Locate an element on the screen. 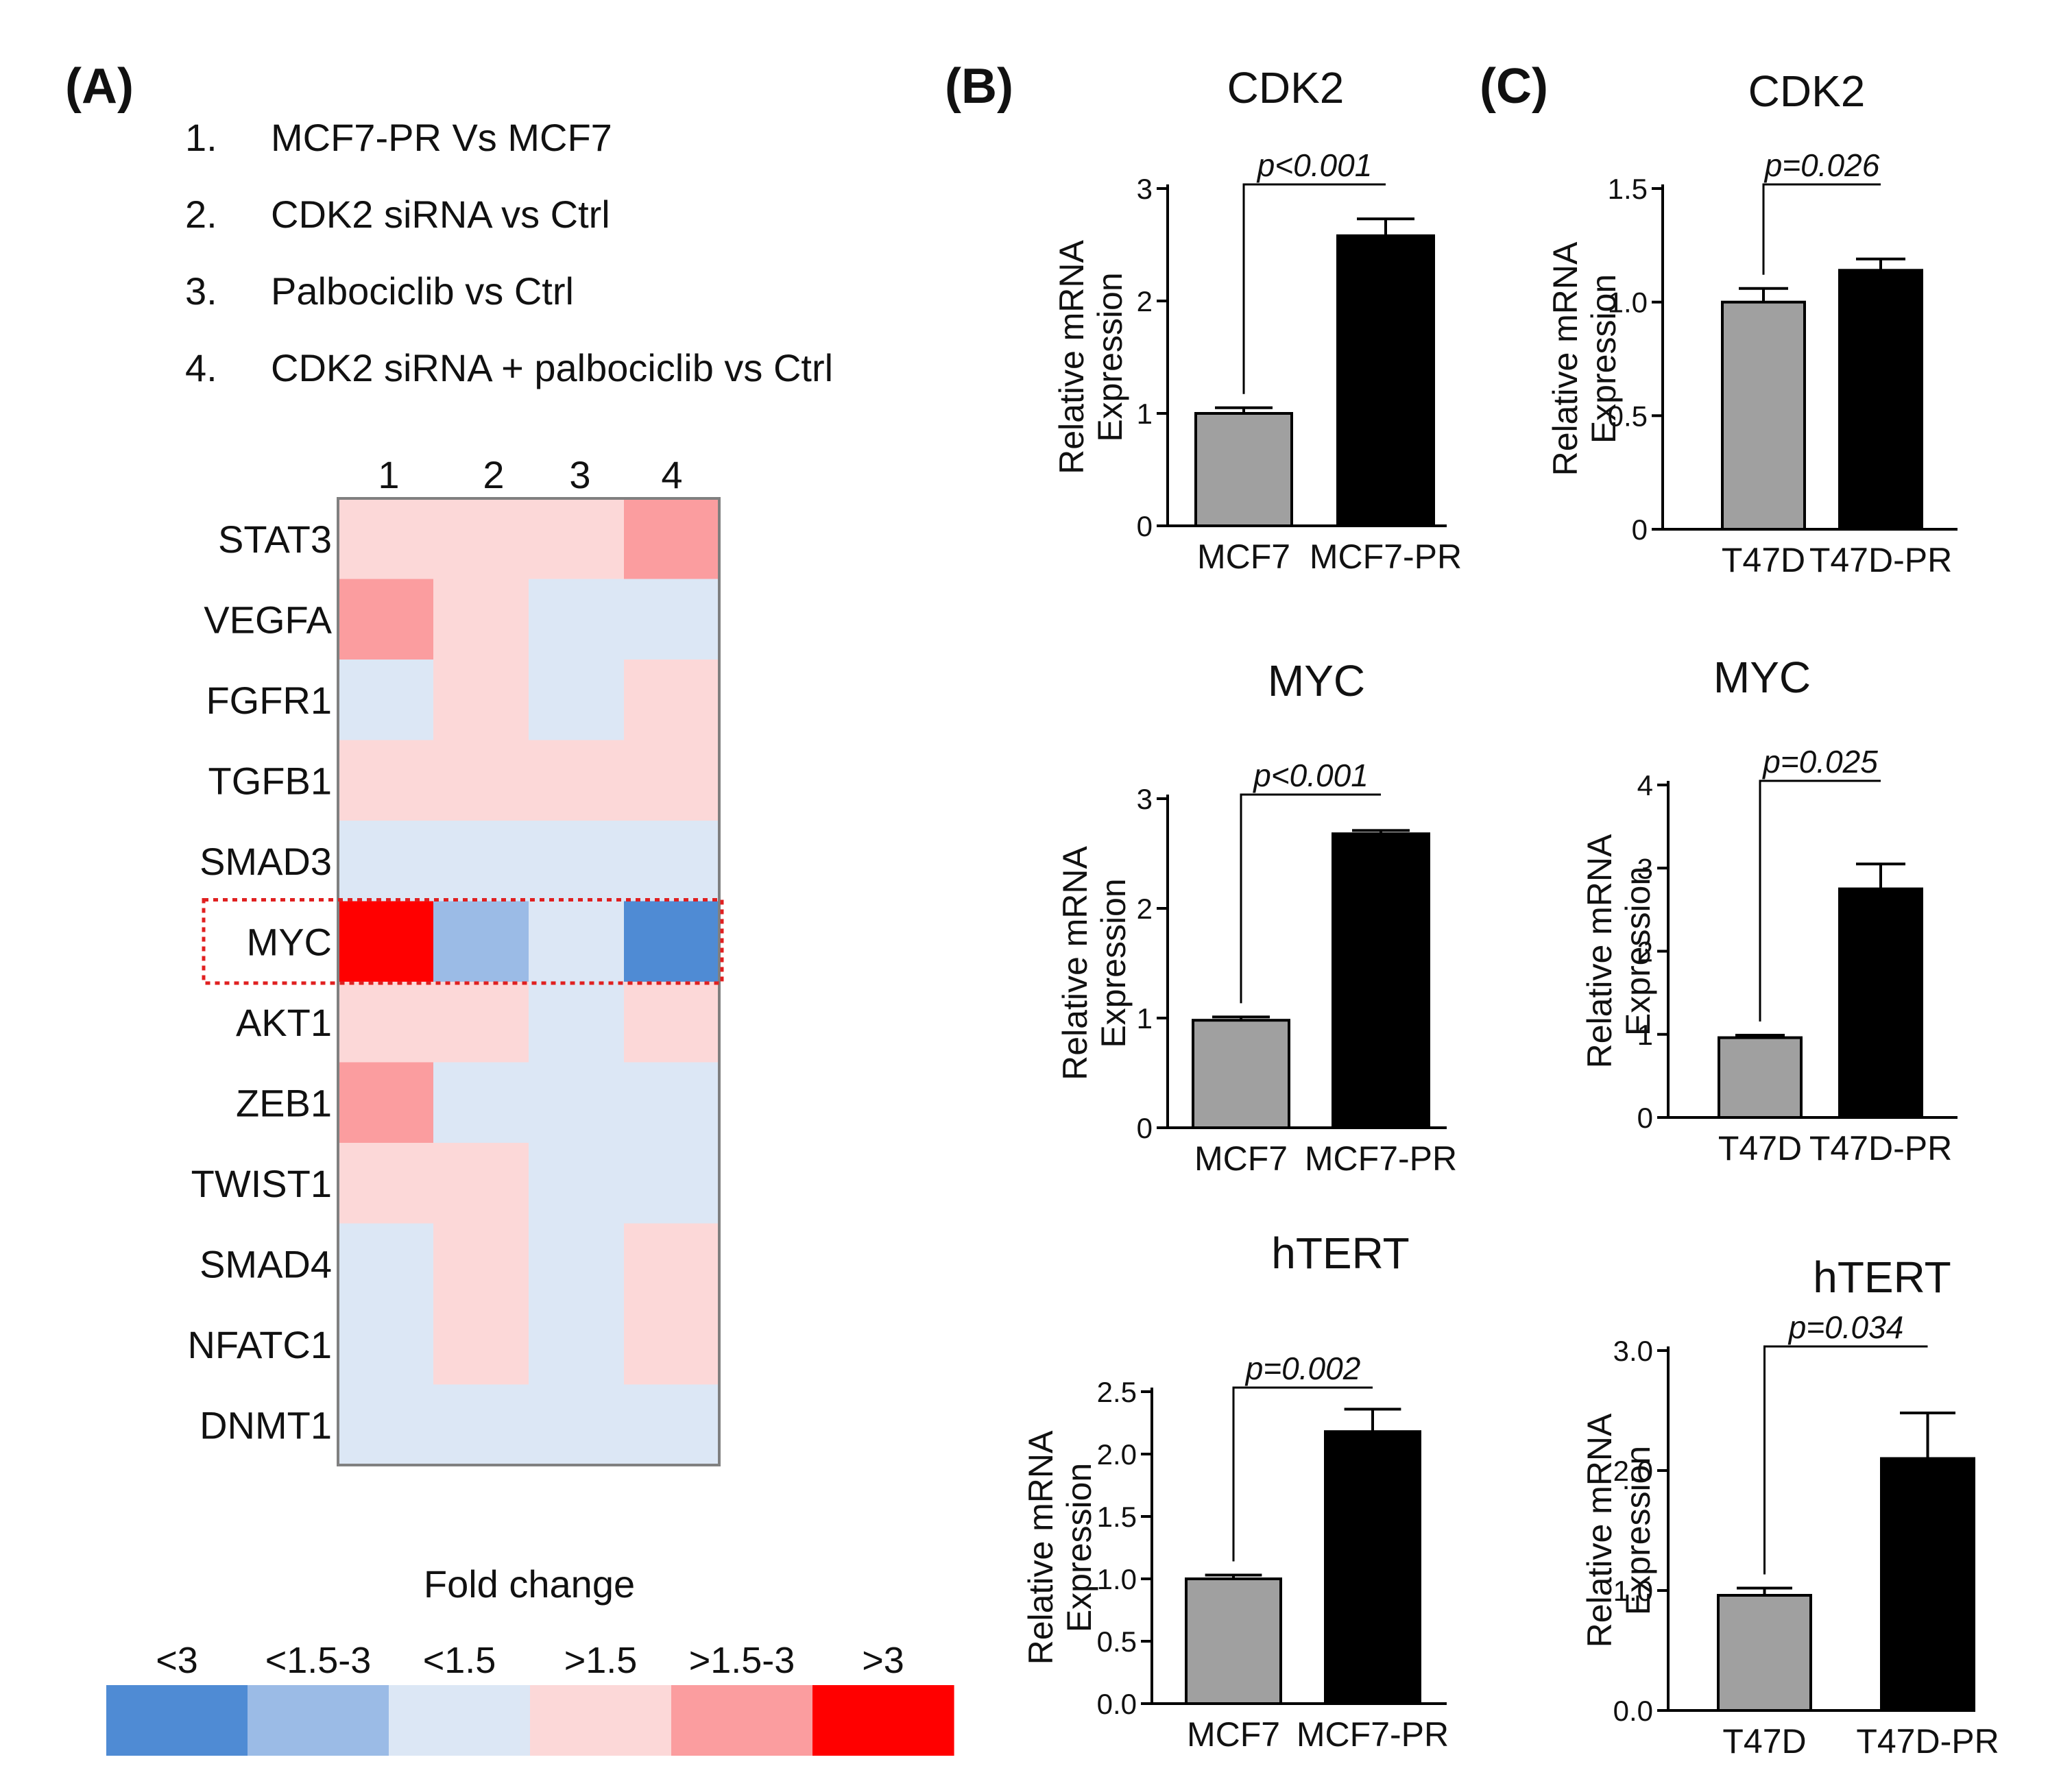  fold-change-title: Fold change is located at coordinates (529, 1584).